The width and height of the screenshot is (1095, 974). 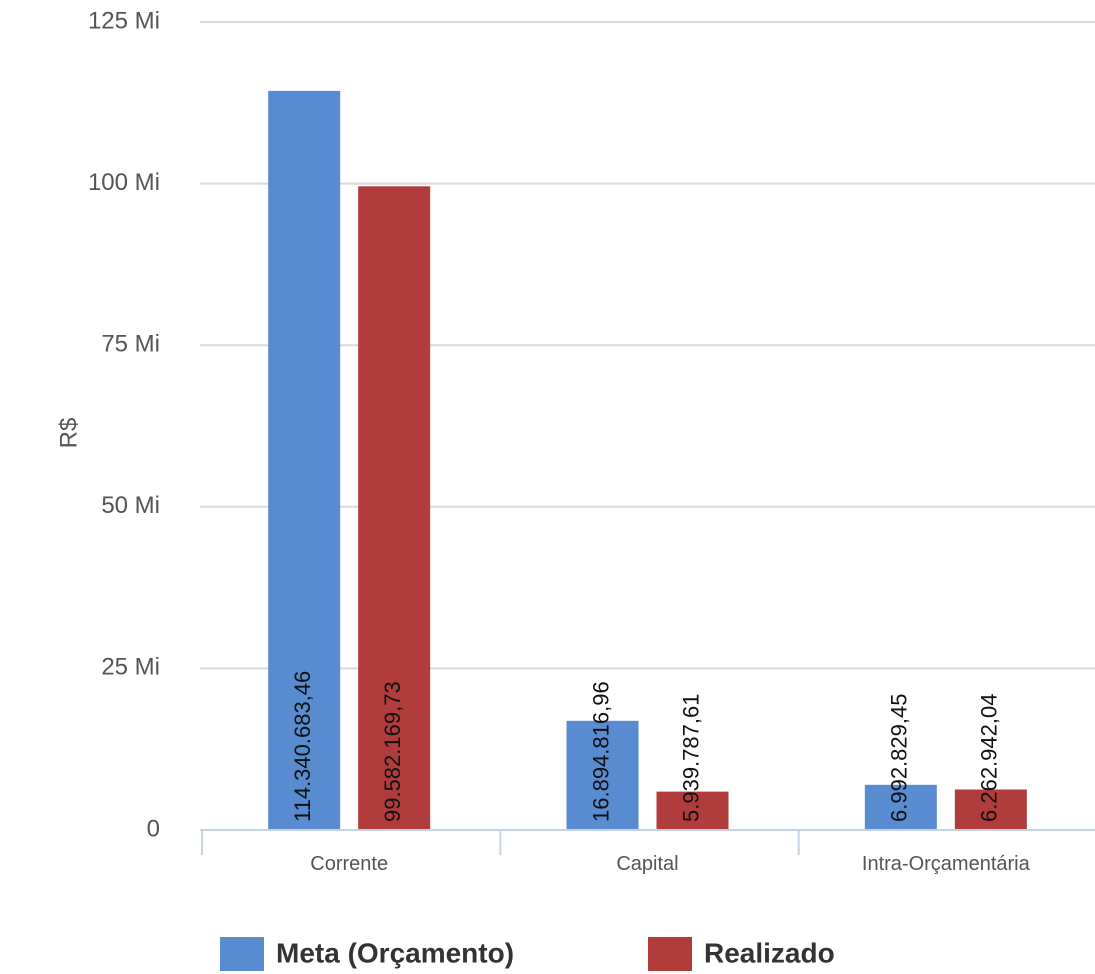 What do you see at coordinates (392, 751) in the screenshot?
I see `bar-value-label: 99.582.169,73` at bounding box center [392, 751].